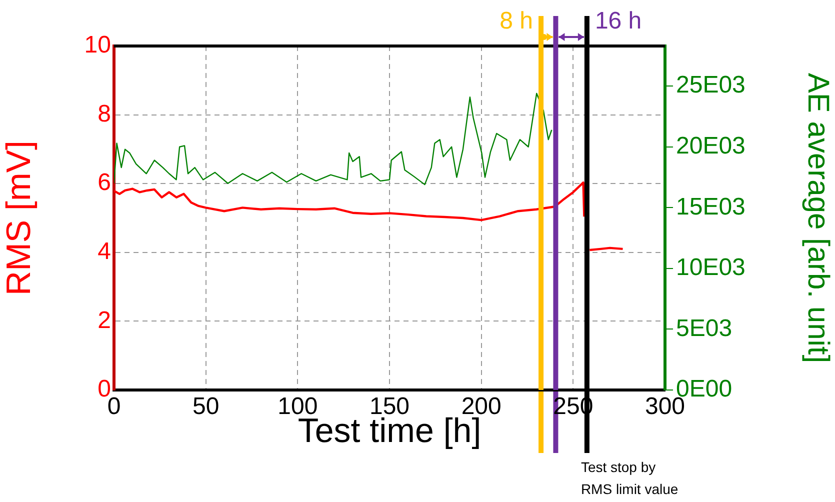 The height and width of the screenshot is (502, 835). What do you see at coordinates (19, 218) in the screenshot?
I see `y-axis-title: RMS [mV]` at bounding box center [19, 218].